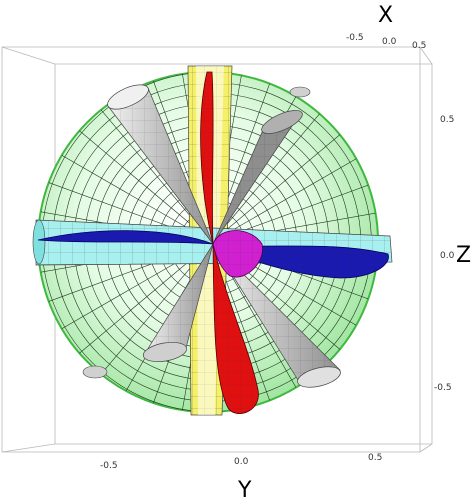  I want to click on z-axis-title: Z, so click(463, 255).